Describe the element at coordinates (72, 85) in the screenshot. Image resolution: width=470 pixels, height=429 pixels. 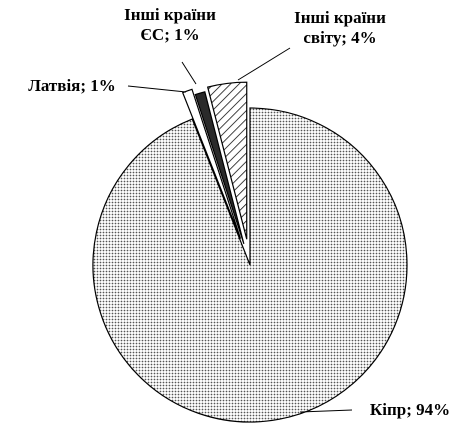
I see `data-label: Латвія; 1%` at that location.